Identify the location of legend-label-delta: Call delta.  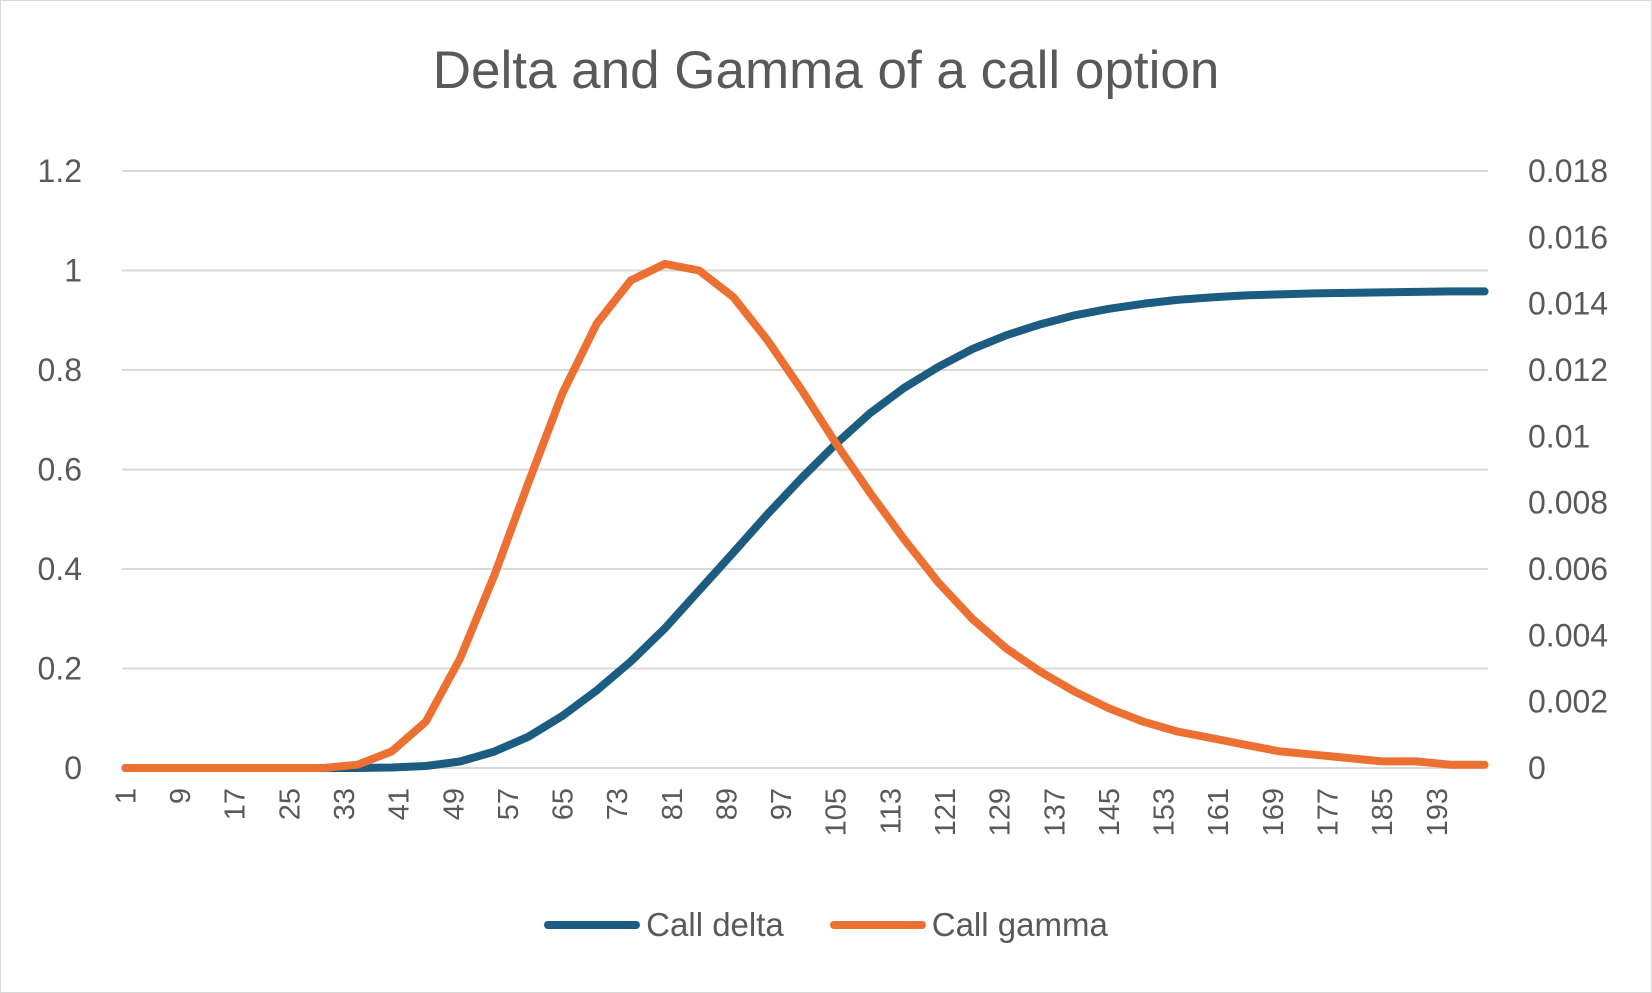
(715, 924).